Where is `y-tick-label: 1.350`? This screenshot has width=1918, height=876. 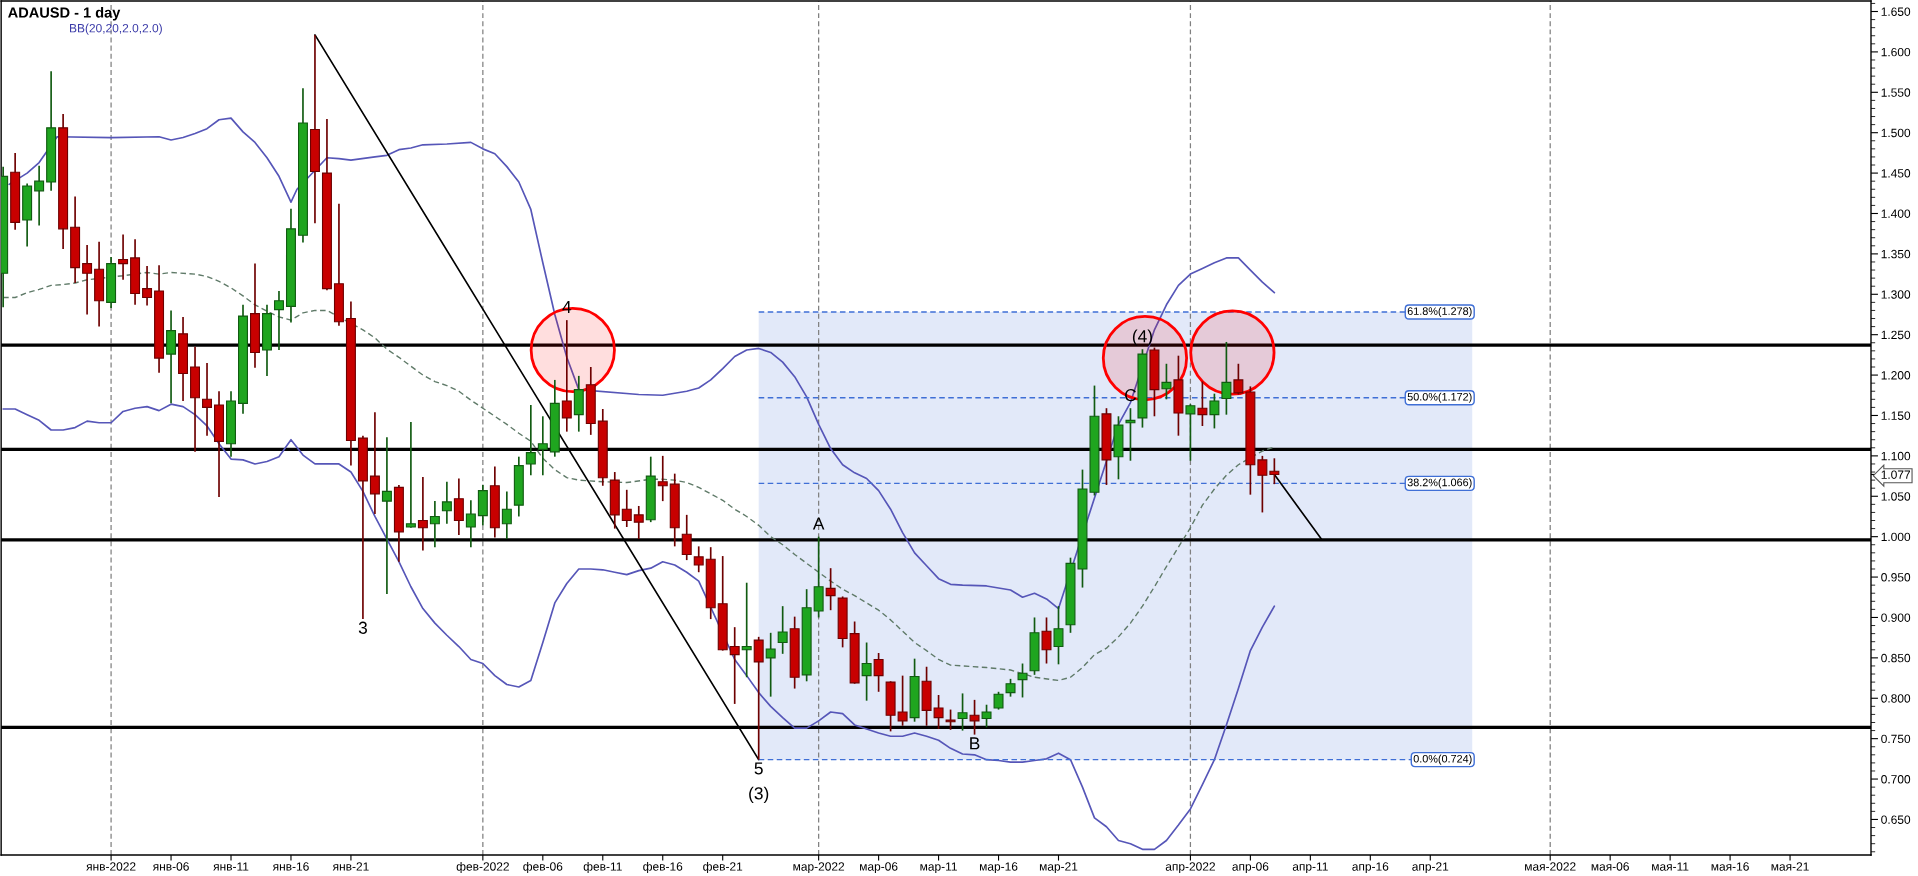
y-tick-label: 1.350 is located at coordinates (1896, 254).